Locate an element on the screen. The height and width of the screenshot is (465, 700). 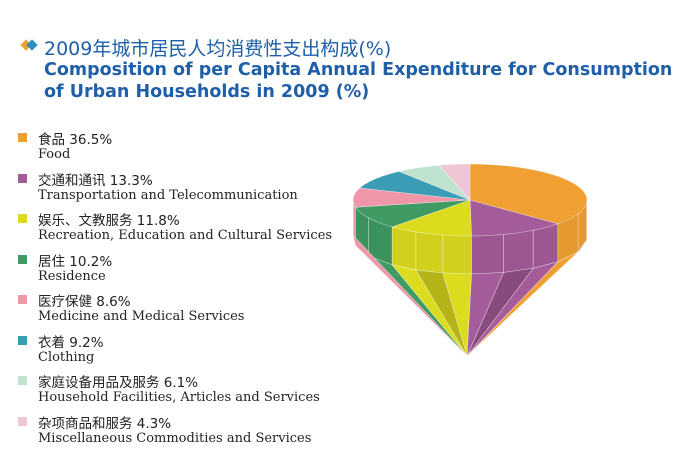
legend-item: 衣着 9.2% Clothing is located at coordinates (188, 351).